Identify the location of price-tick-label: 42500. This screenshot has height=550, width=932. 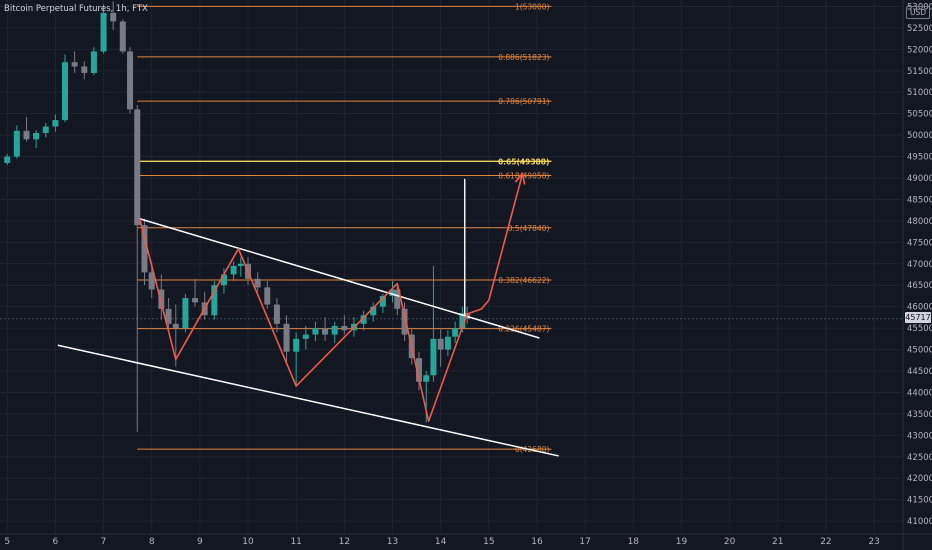
(919, 458).